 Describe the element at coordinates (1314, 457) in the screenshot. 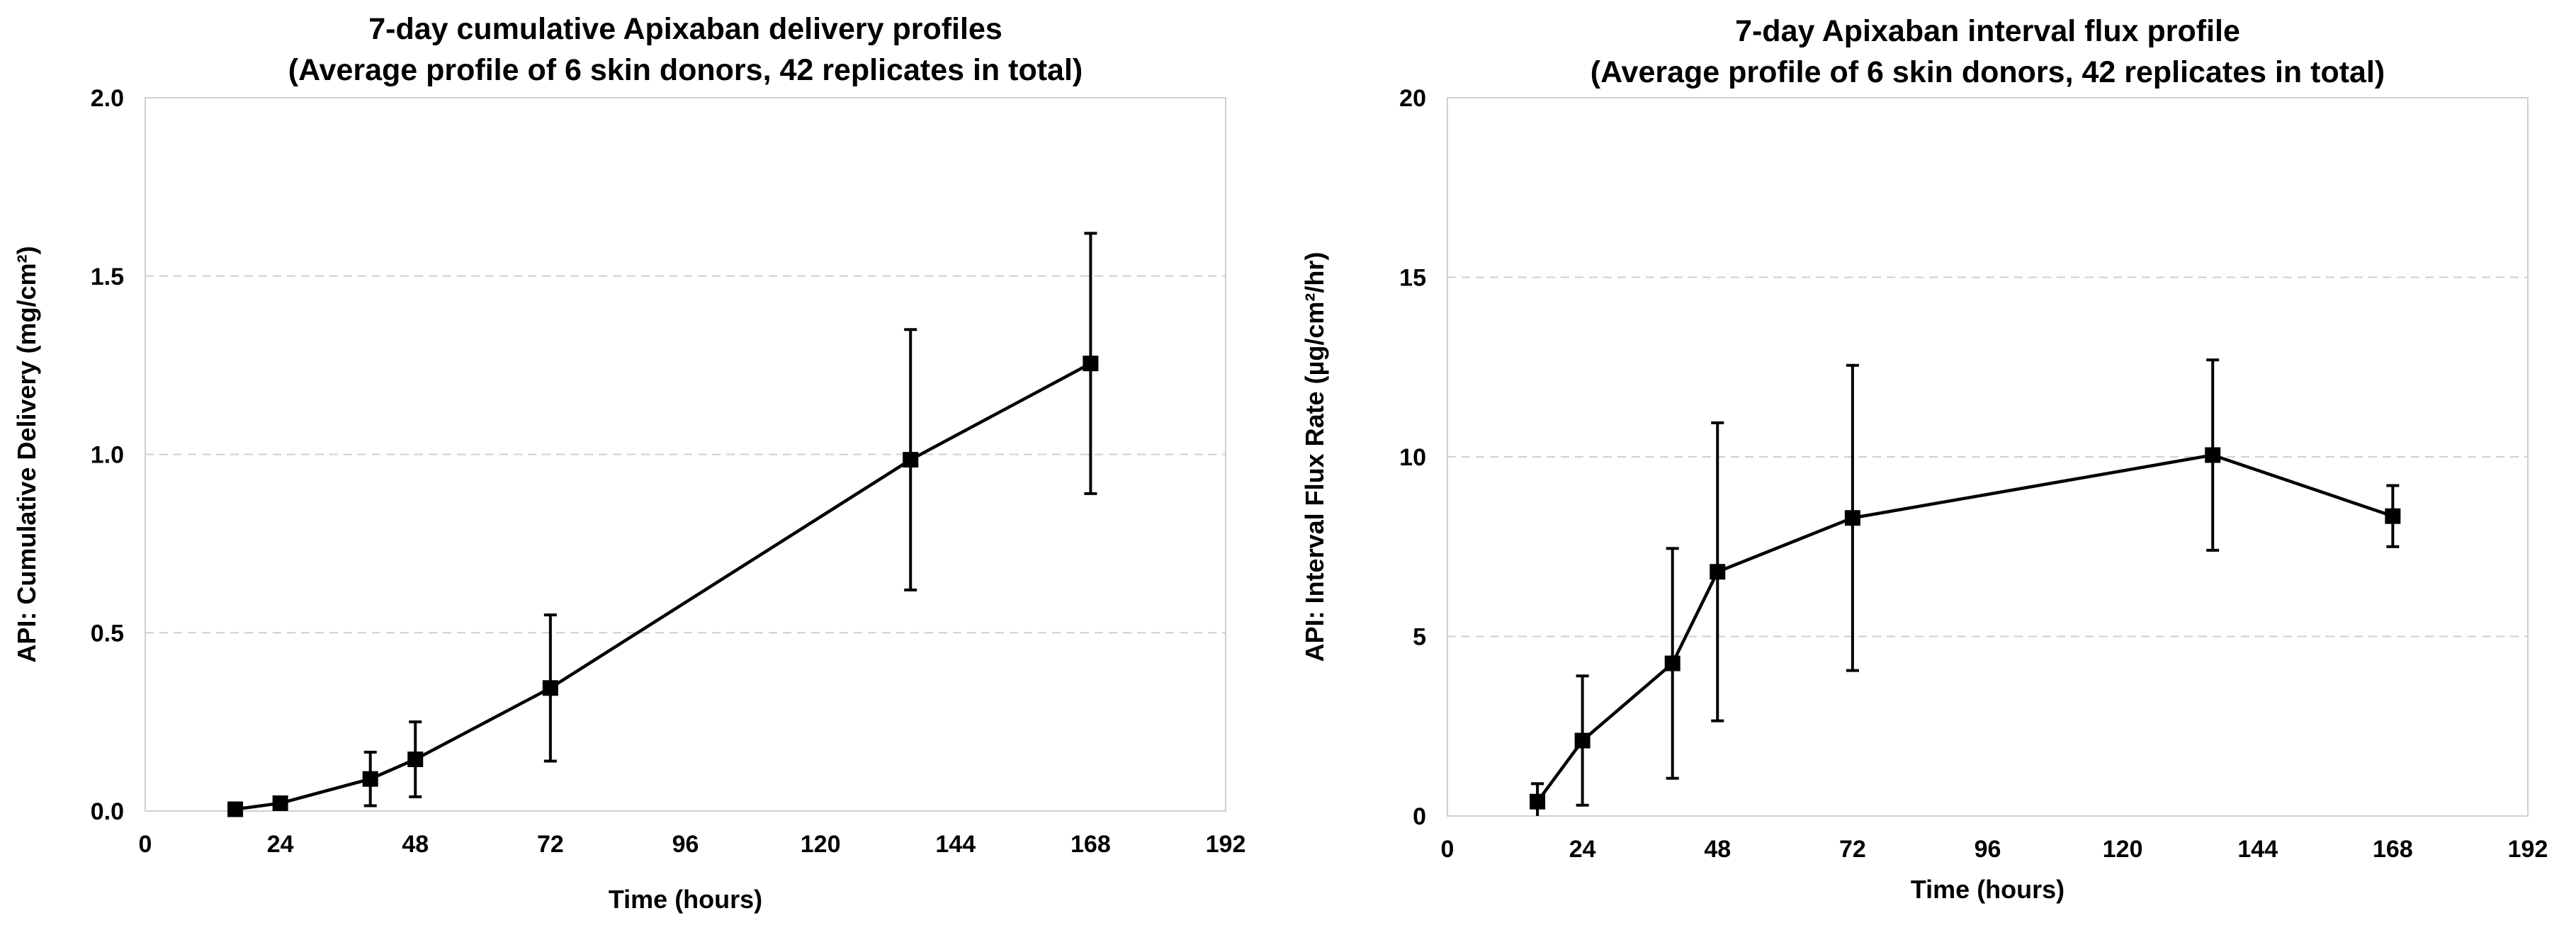

I see `y-axis-label: API: Interval Flux Rate (µg/cm²/hr)` at that location.